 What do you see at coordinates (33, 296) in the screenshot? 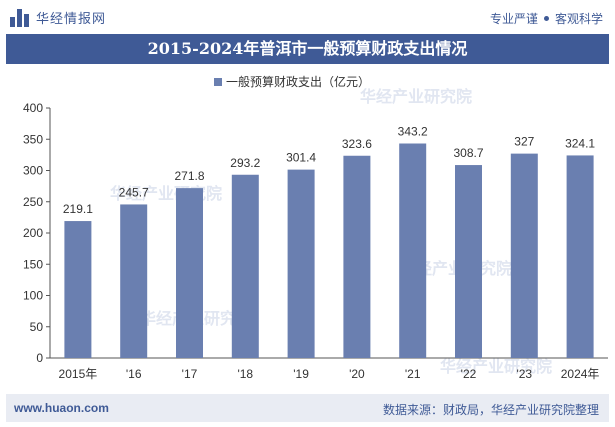
I see `y-tick-label: 100` at bounding box center [33, 296].